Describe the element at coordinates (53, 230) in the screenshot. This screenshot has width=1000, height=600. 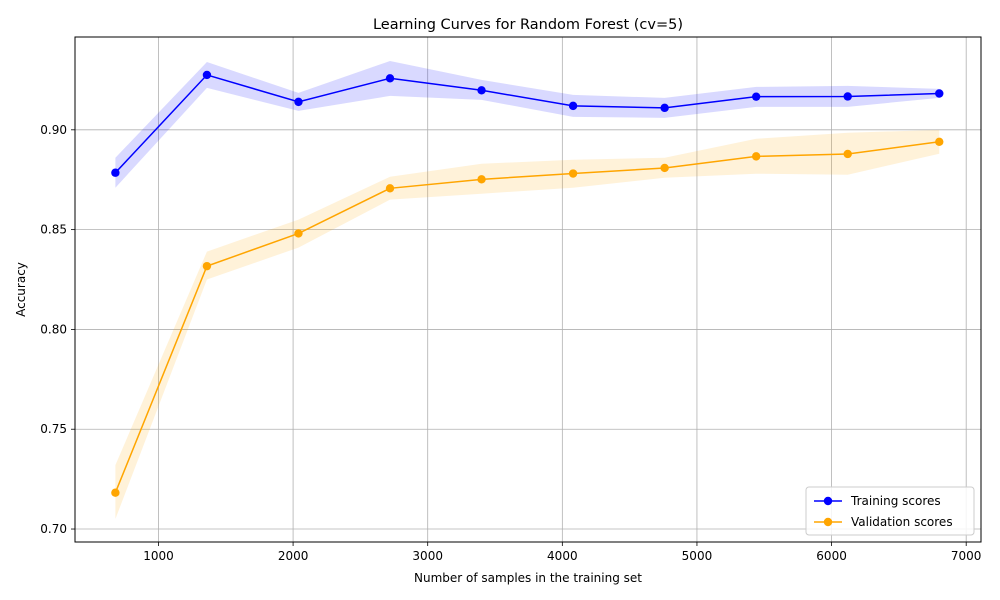
I see `y-tick-label: 0.85` at that location.